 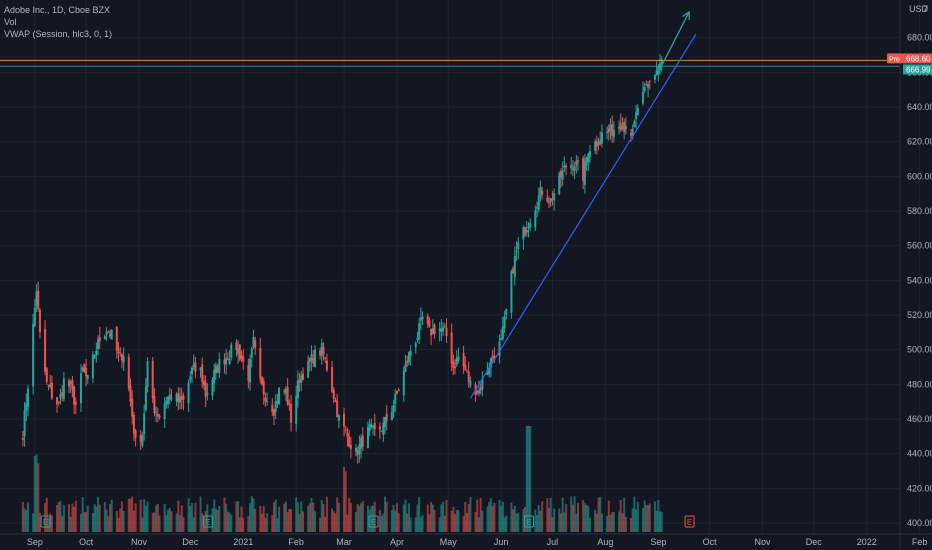 I want to click on pre-badge, so click(x=895, y=58).